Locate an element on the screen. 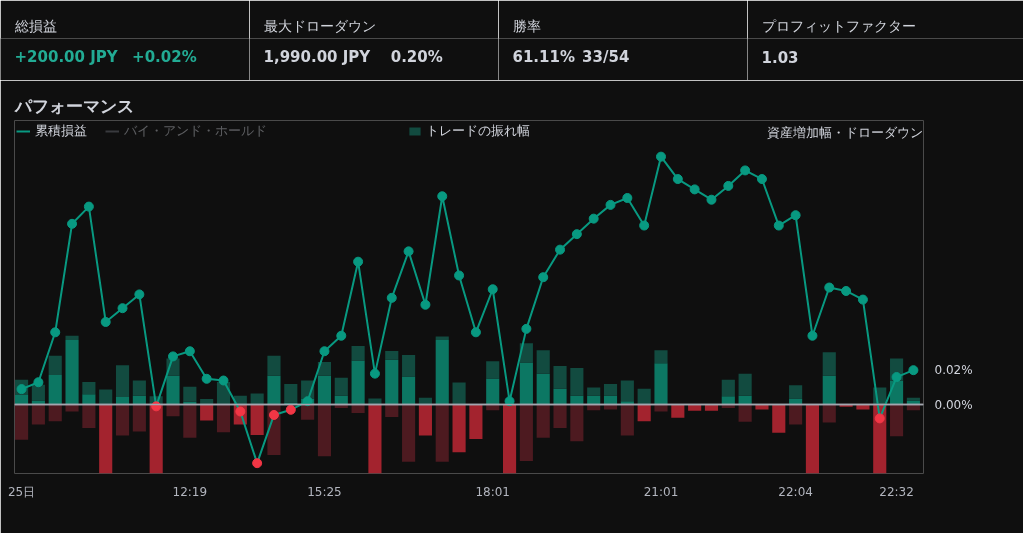  text: 1,990.00 JPY is located at coordinates (317, 56).